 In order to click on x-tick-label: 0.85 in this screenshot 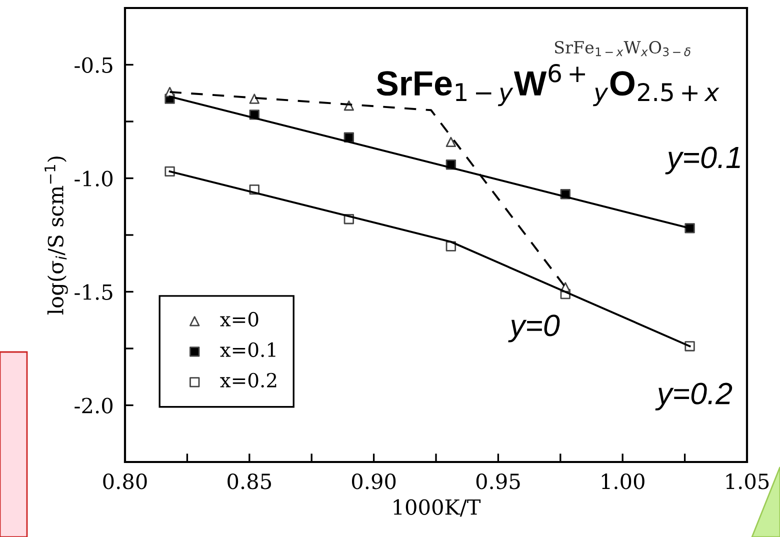, I will do `click(249, 481)`.